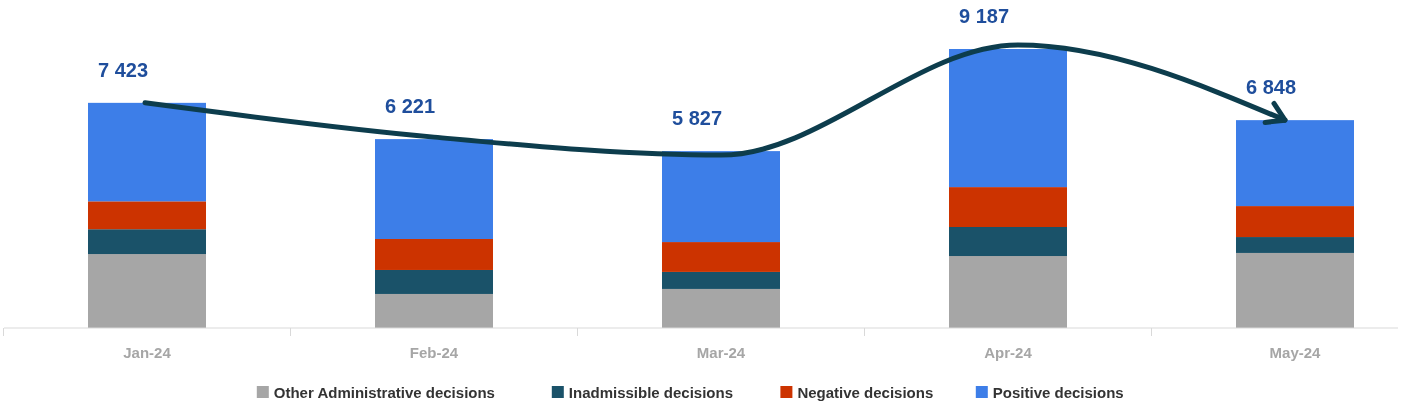  Describe the element at coordinates (147, 352) in the screenshot. I see `x-tick-label: Jan-24` at that location.